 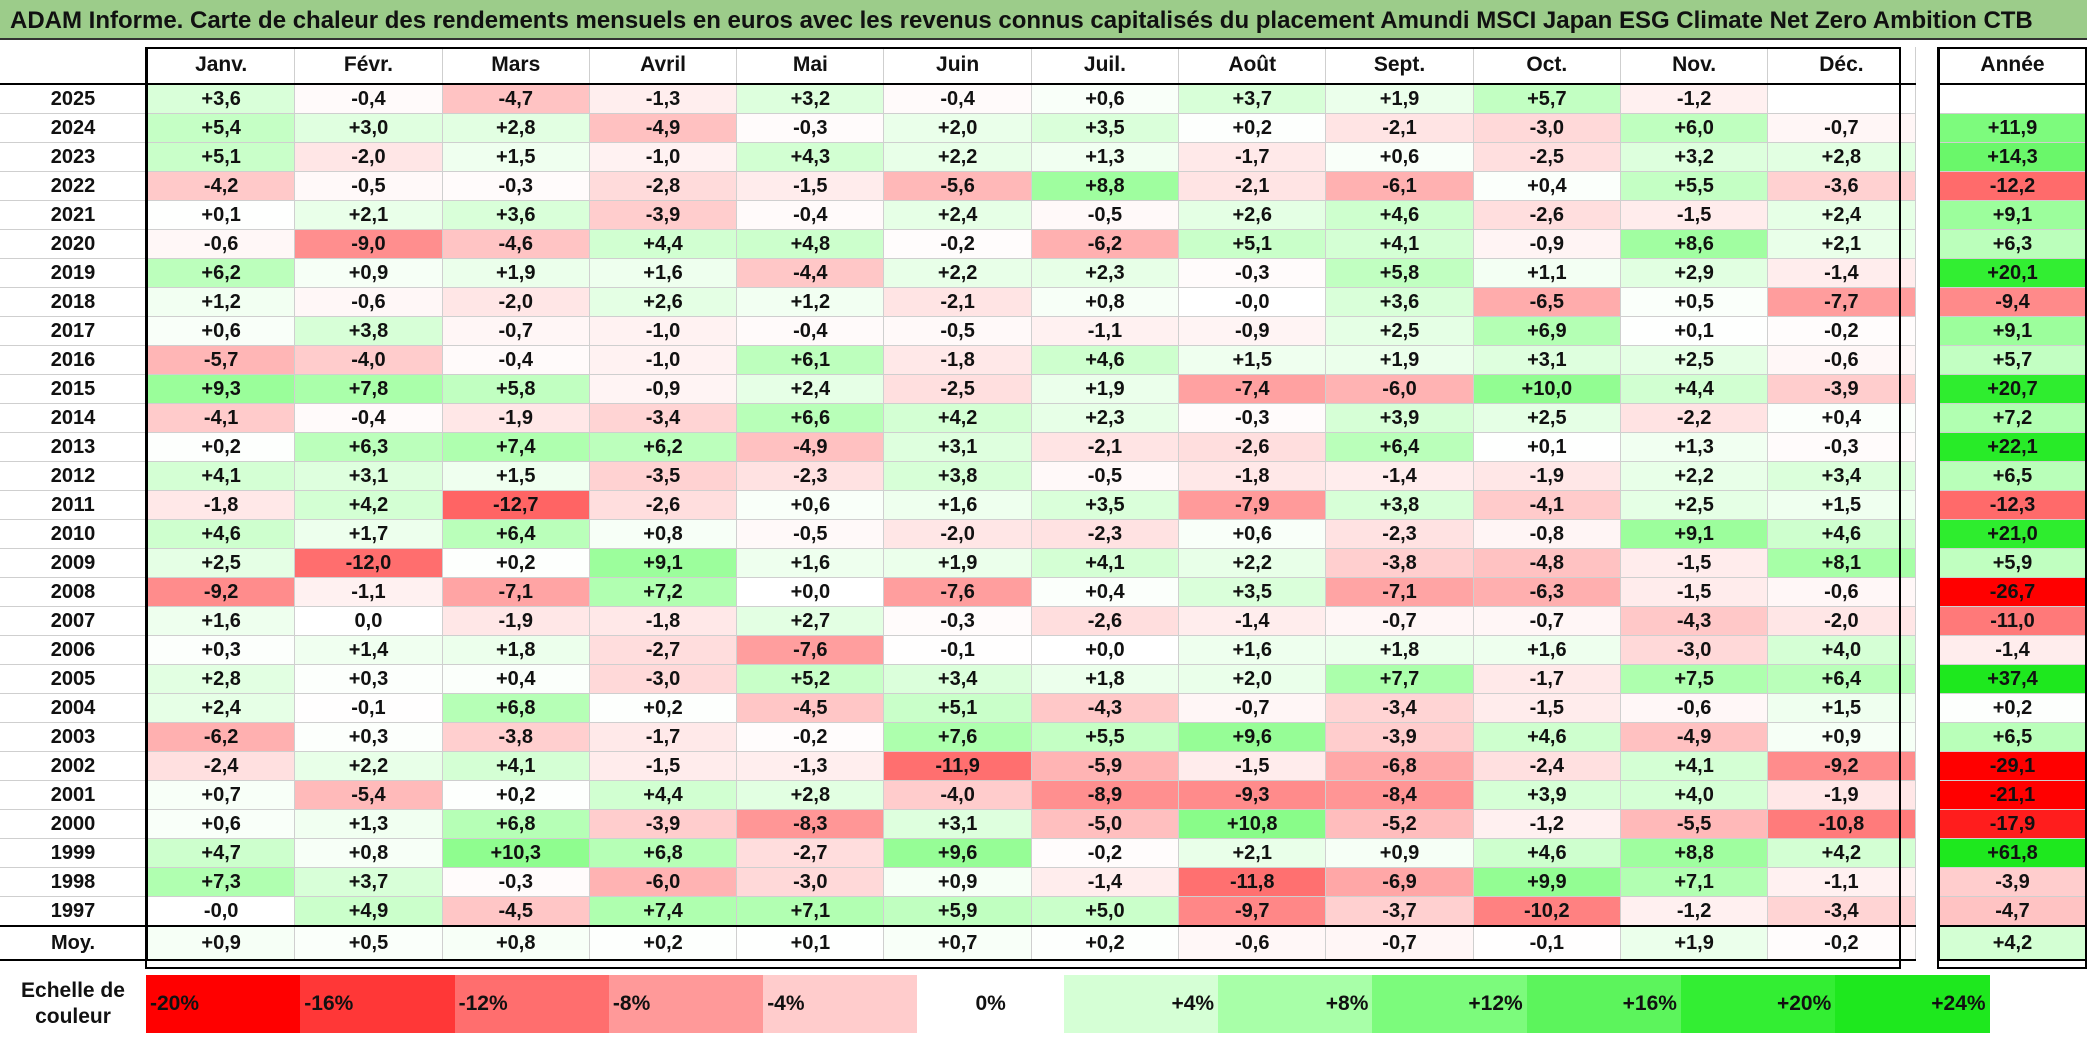 What do you see at coordinates (1105, 621) in the screenshot?
I see `heatmap-cell: -2,6` at bounding box center [1105, 621].